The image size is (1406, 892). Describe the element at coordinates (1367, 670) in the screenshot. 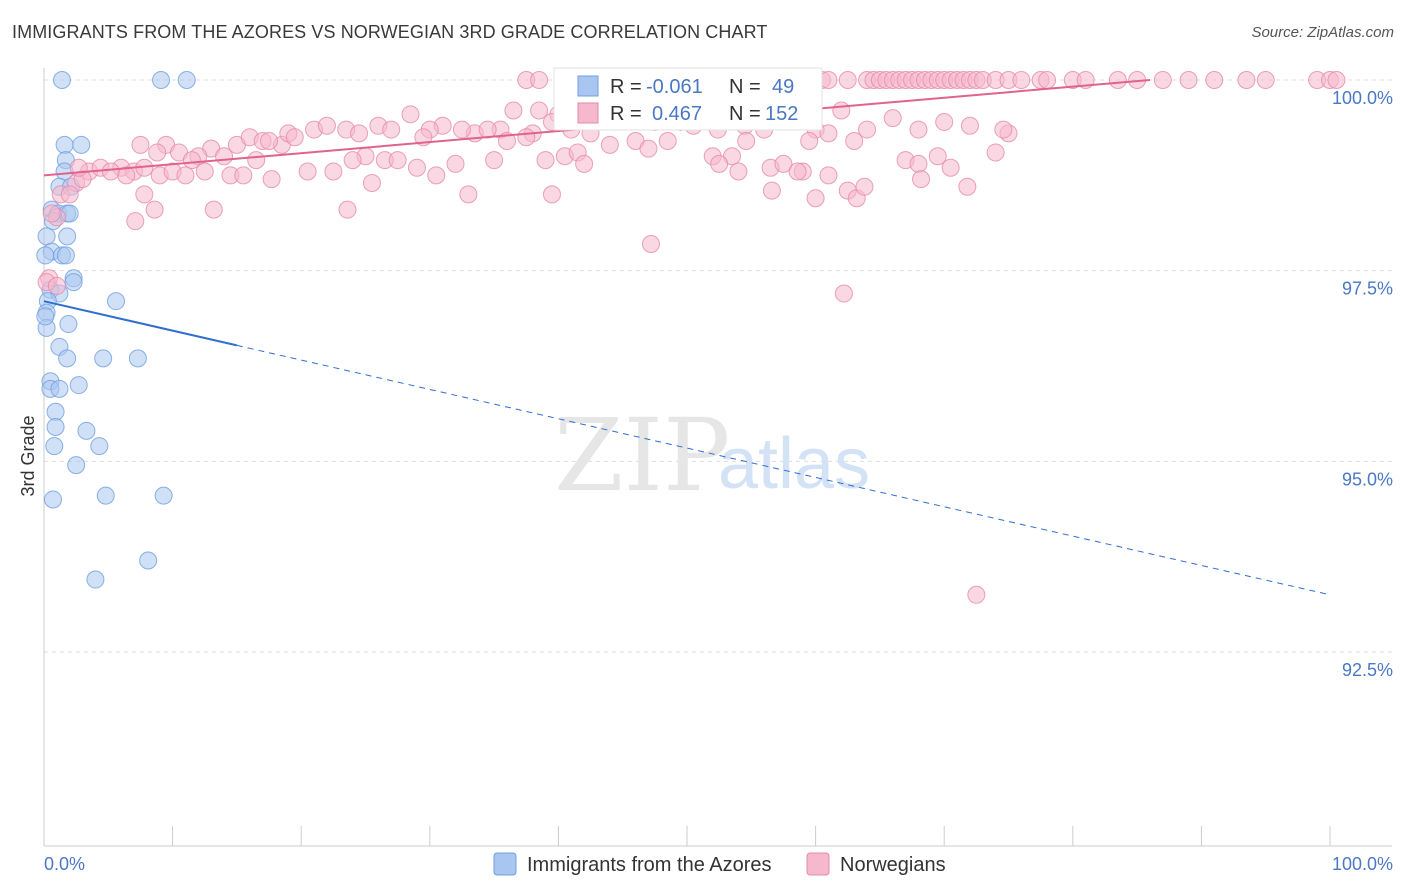

I see `y-tick-label-3: 92.5%` at that location.